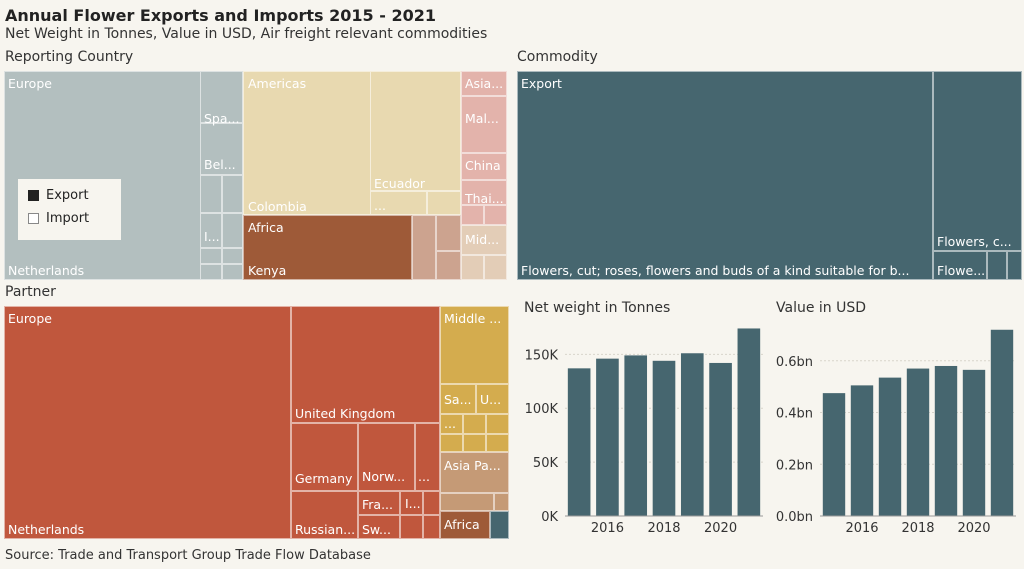 This screenshot has width=1024, height=569. Describe the element at coordinates (794, 362) in the screenshot. I see `value-usd-ytick-label: 0.6bn` at that location.